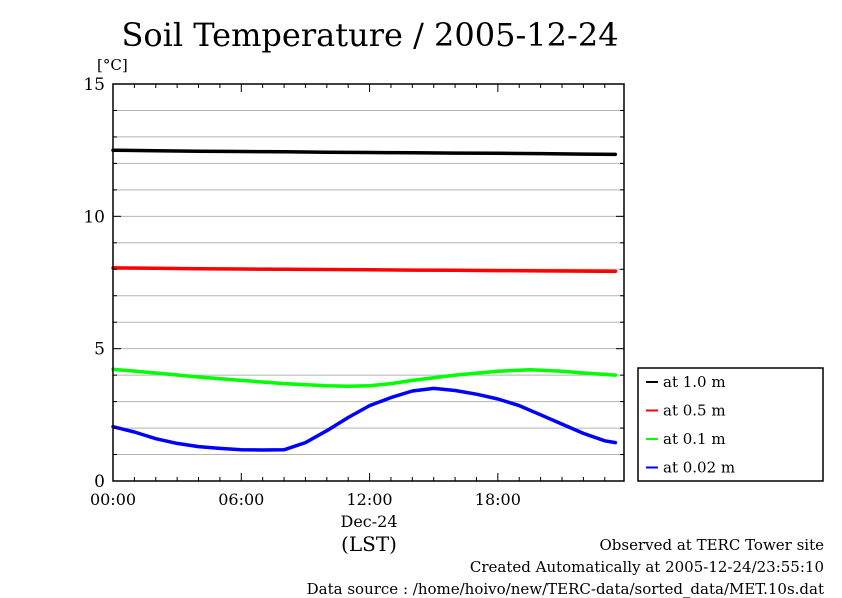  Describe the element at coordinates (699, 468) in the screenshot. I see `legend-label: at 0.02 m` at that location.